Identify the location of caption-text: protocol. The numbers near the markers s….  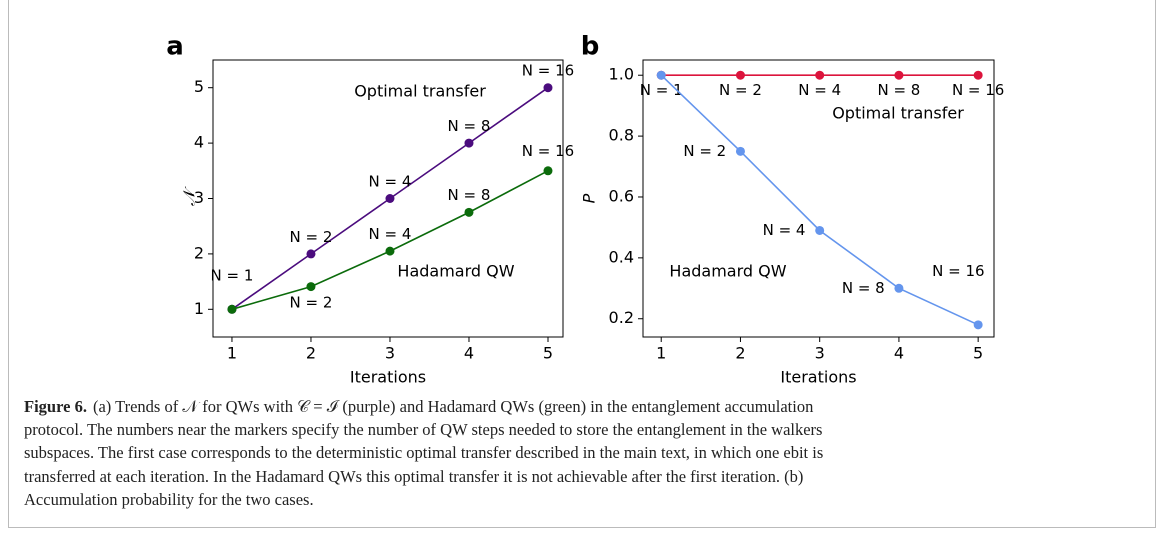
(423, 430).